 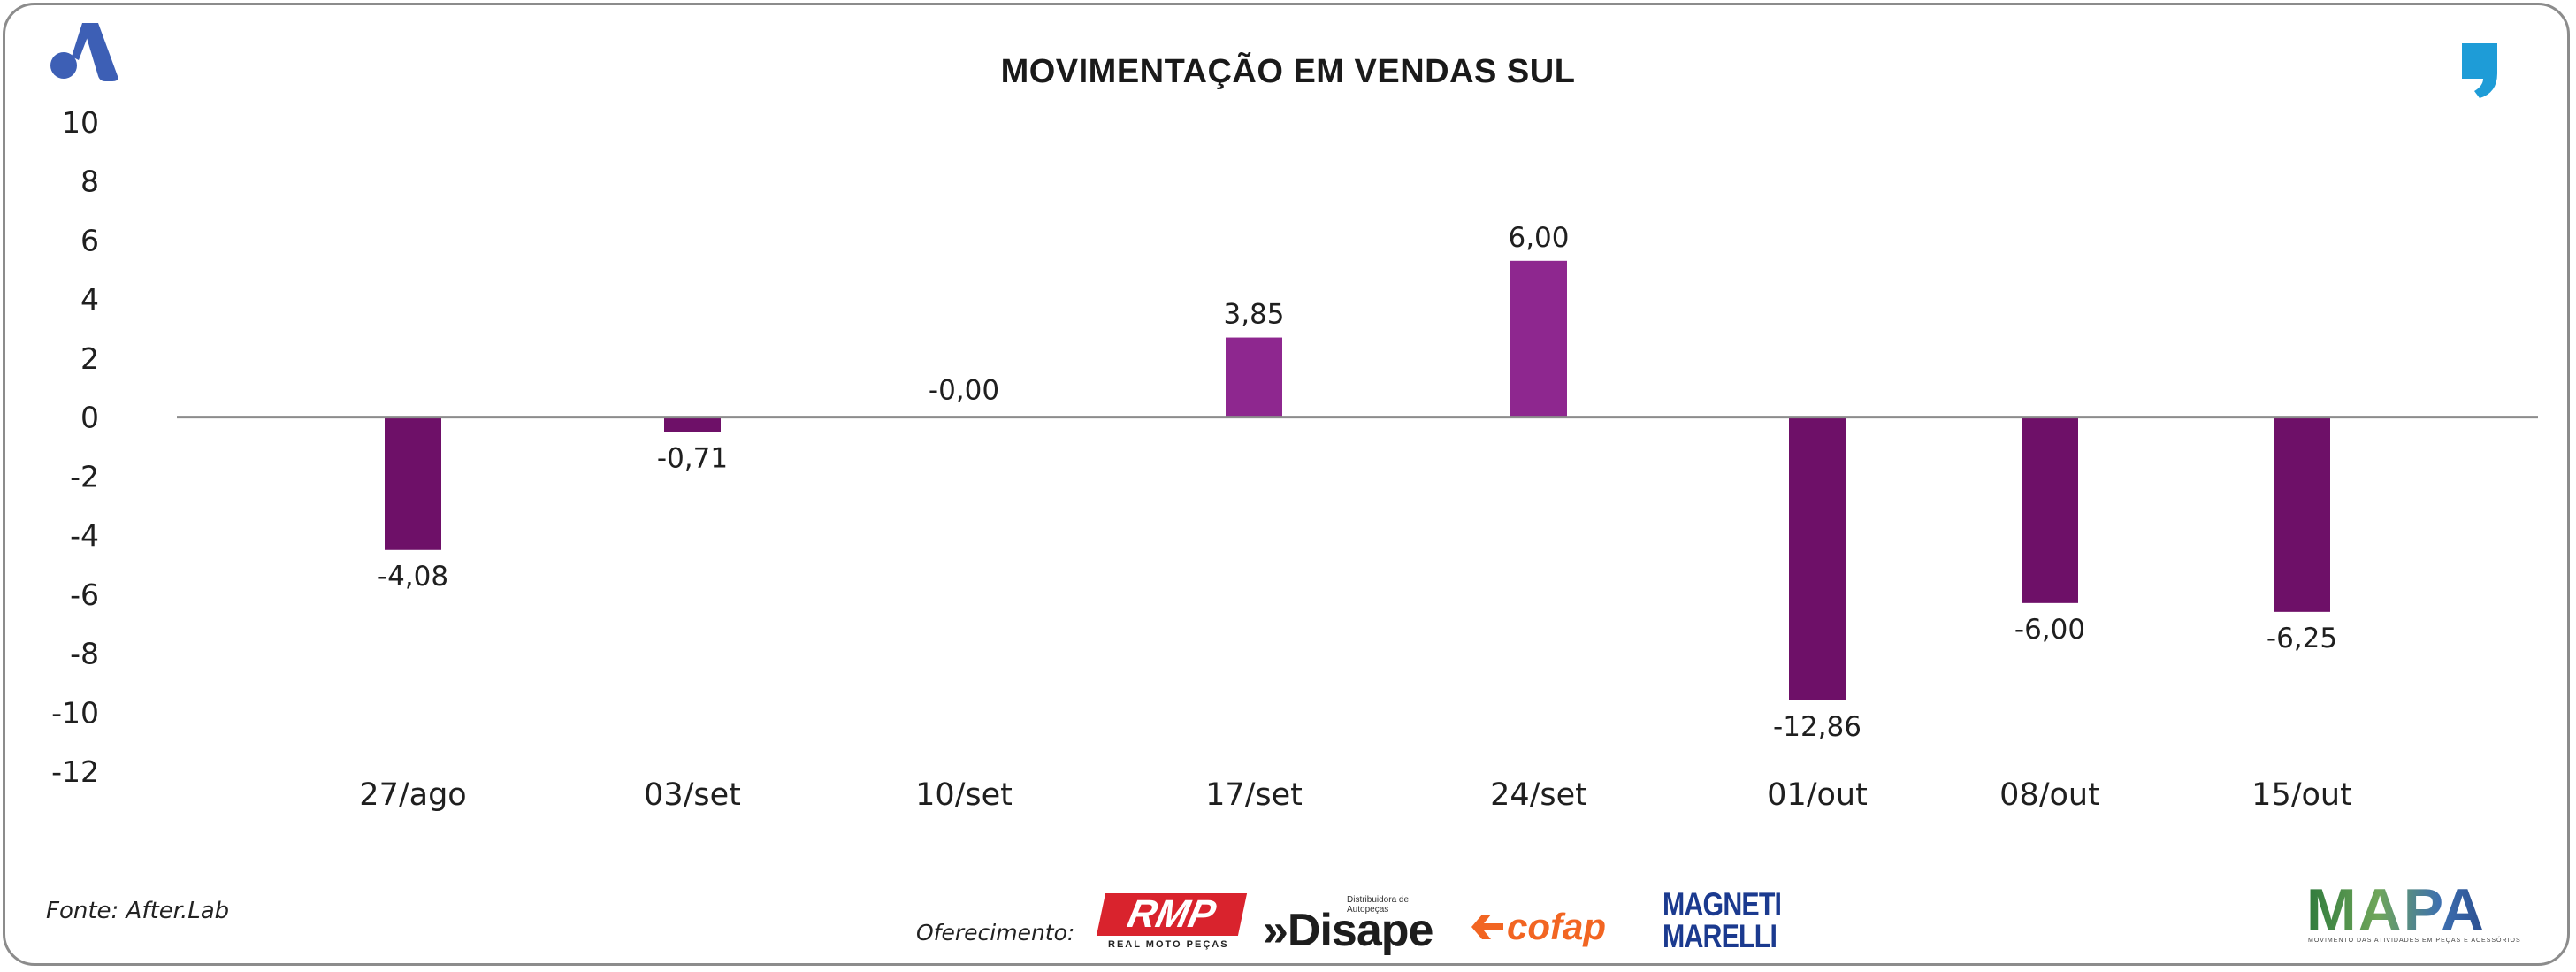 I want to click on data-label: -12,86, so click(x=1817, y=727).